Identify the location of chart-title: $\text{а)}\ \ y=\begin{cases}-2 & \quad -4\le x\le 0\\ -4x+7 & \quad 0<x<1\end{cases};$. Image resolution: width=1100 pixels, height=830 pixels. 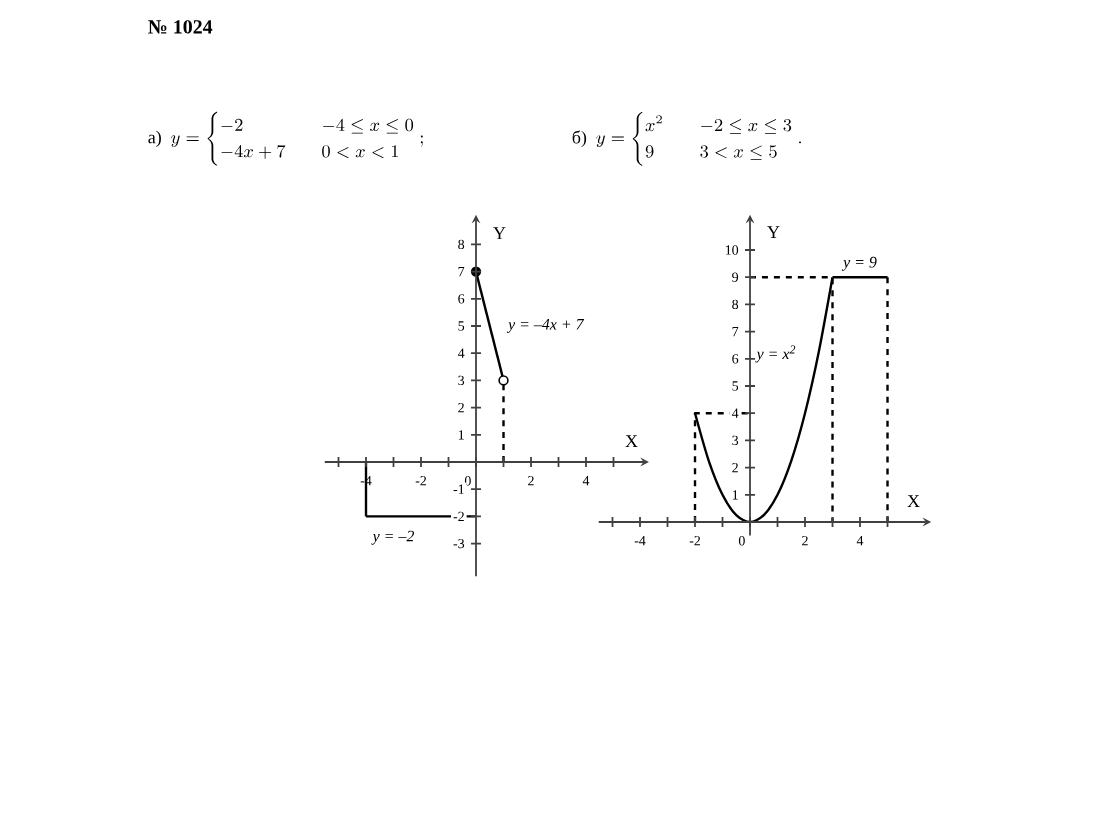
(285, 138).